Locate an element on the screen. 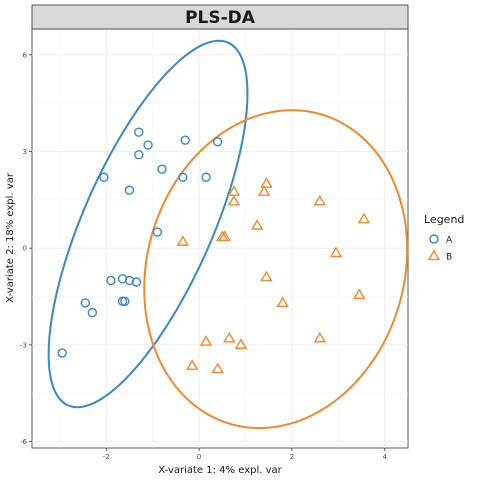  y-tick-label: -3 is located at coordinates (23, 345).